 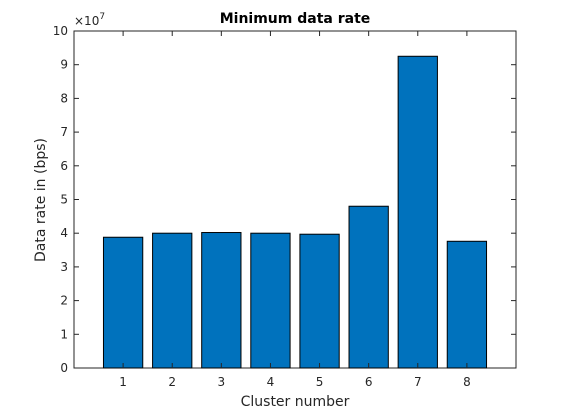 I want to click on y-multiplier-label: ×10⁷, so click(x=89, y=20).